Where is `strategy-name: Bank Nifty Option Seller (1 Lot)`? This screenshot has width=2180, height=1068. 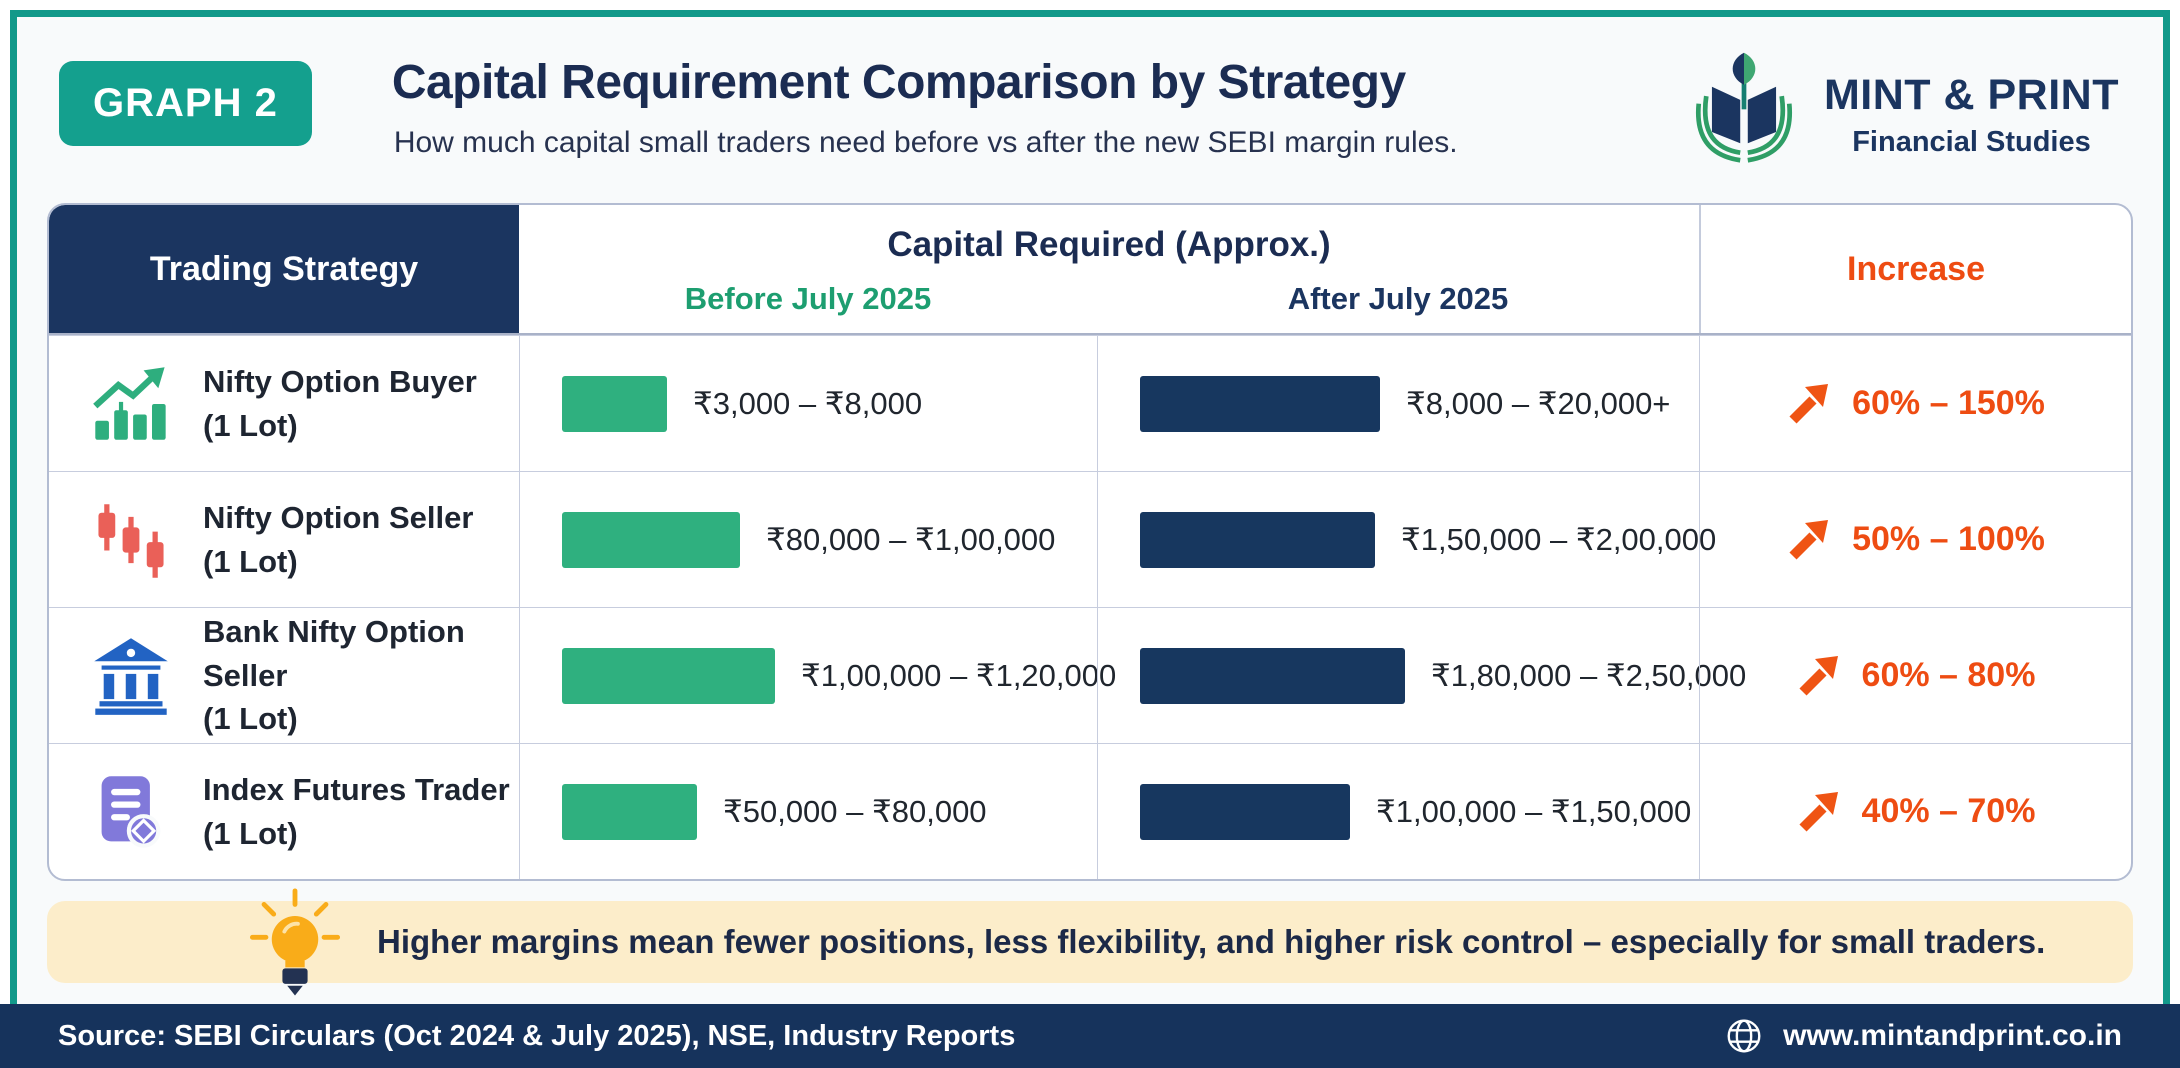
strategy-name: Bank Nifty Option Seller (1 Lot) is located at coordinates (361, 675).